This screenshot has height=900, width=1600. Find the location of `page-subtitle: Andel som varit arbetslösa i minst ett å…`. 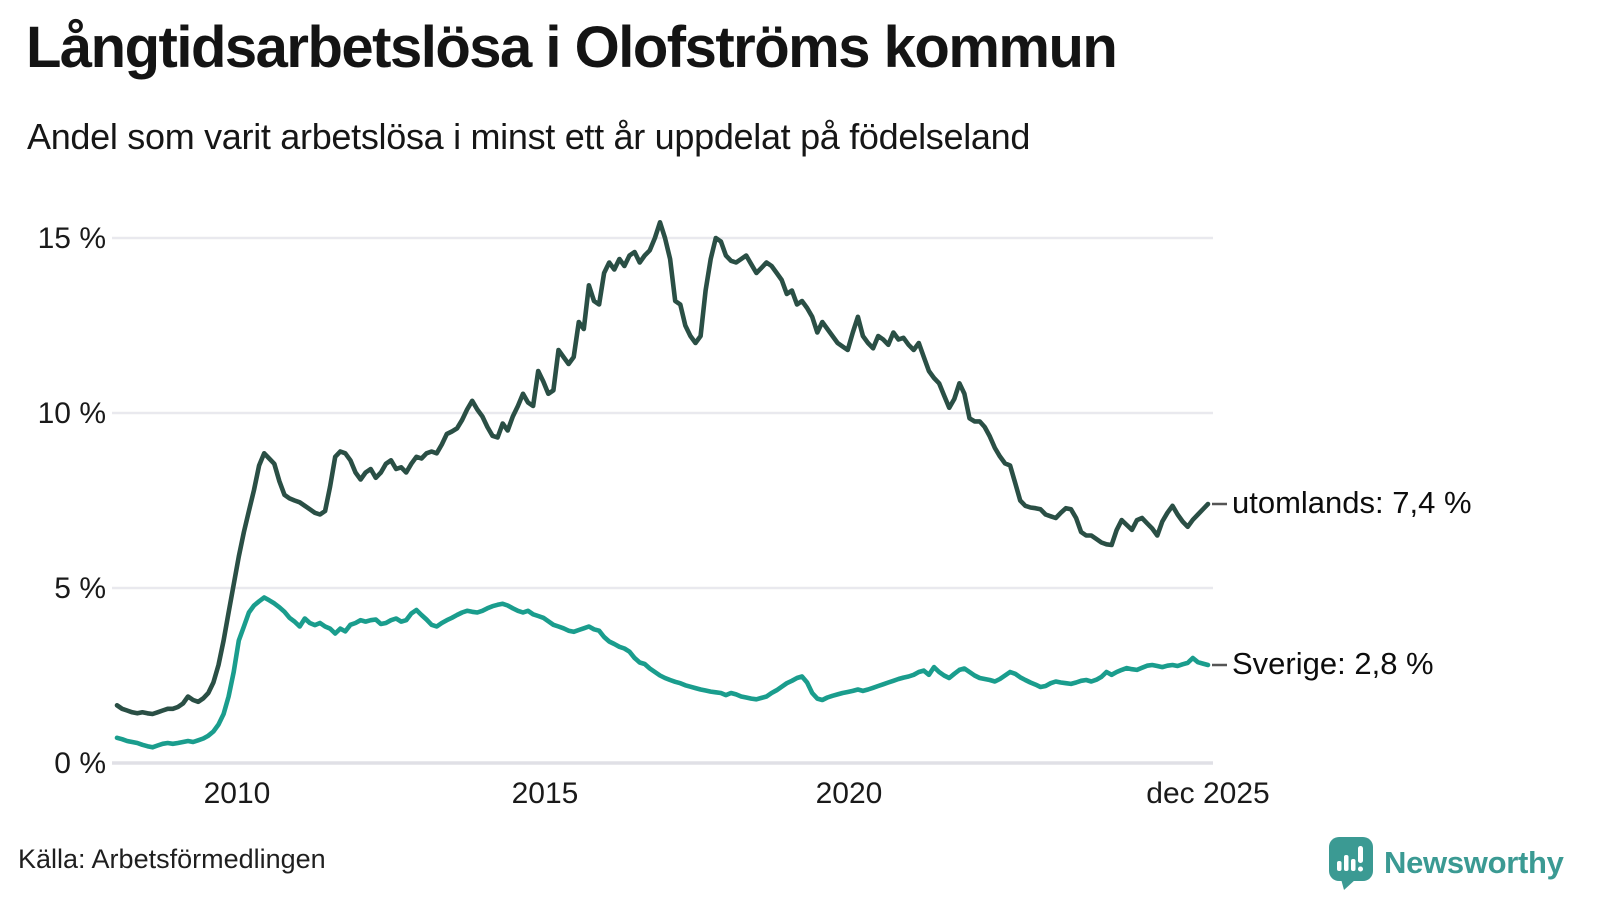

page-subtitle: Andel som varit arbetslösa i minst ett å… is located at coordinates (529, 136).